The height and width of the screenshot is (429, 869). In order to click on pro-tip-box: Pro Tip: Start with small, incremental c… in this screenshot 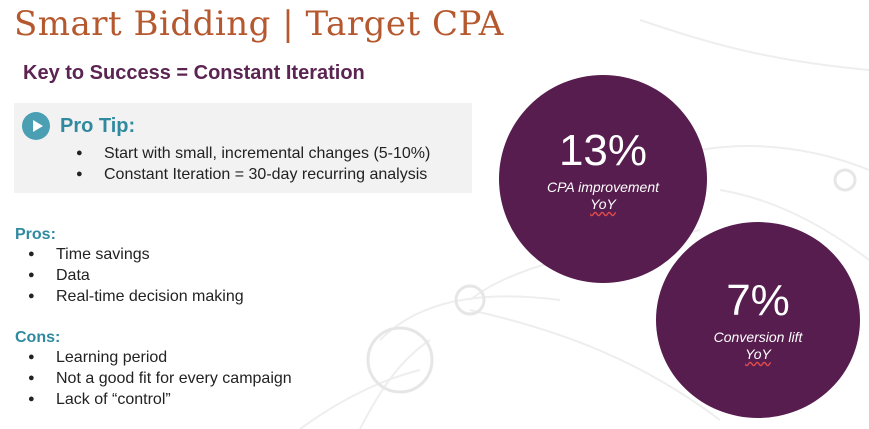, I will do `click(243, 148)`.